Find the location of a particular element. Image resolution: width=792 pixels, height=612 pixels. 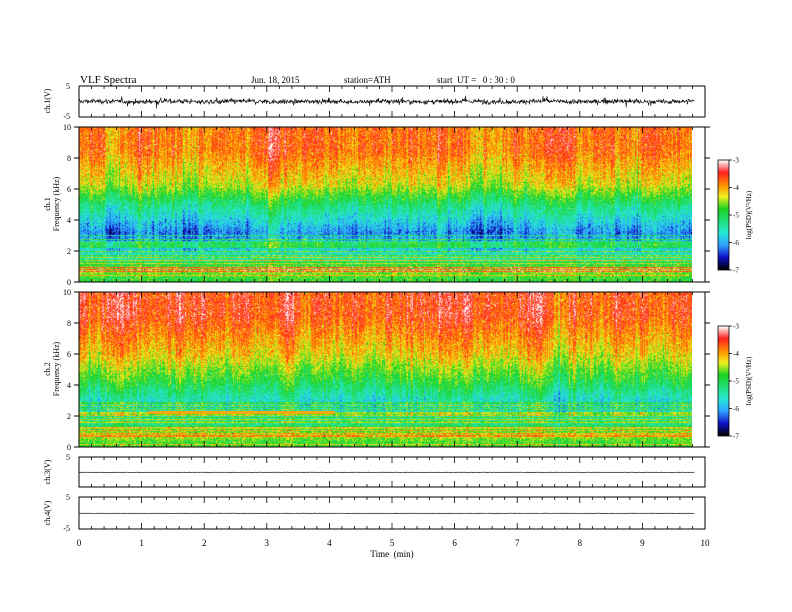

ch1-waveform-panel: 5 -5 ch.1(V) is located at coordinates (374, 101).